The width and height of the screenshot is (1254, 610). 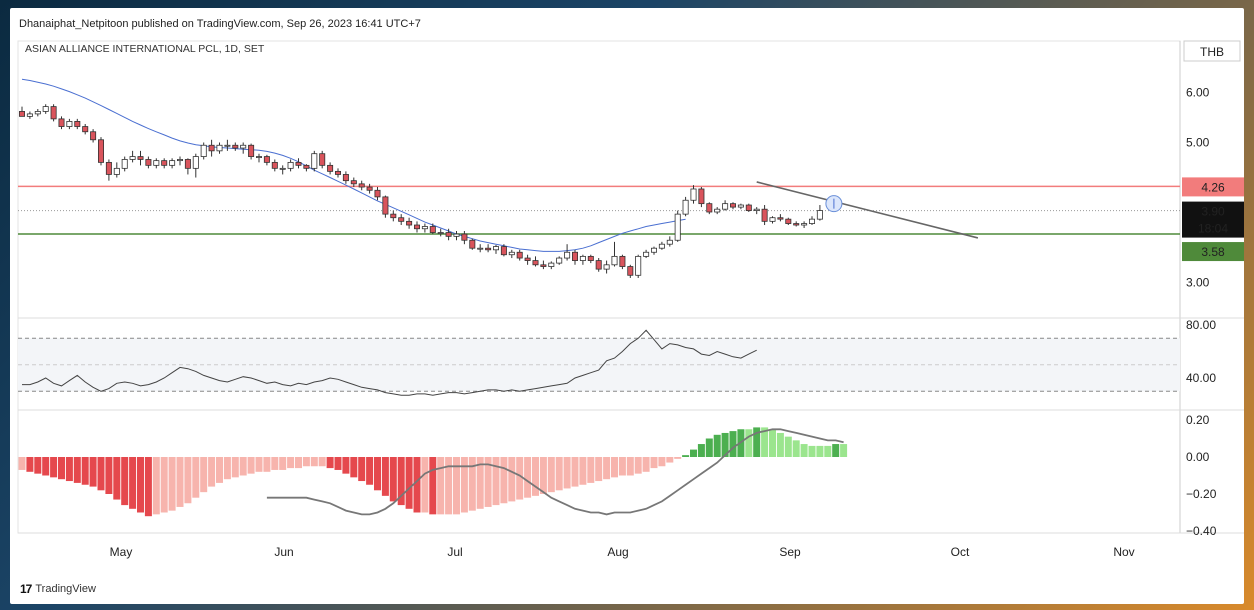 I want to click on descending-trendline, so click(x=867, y=210).